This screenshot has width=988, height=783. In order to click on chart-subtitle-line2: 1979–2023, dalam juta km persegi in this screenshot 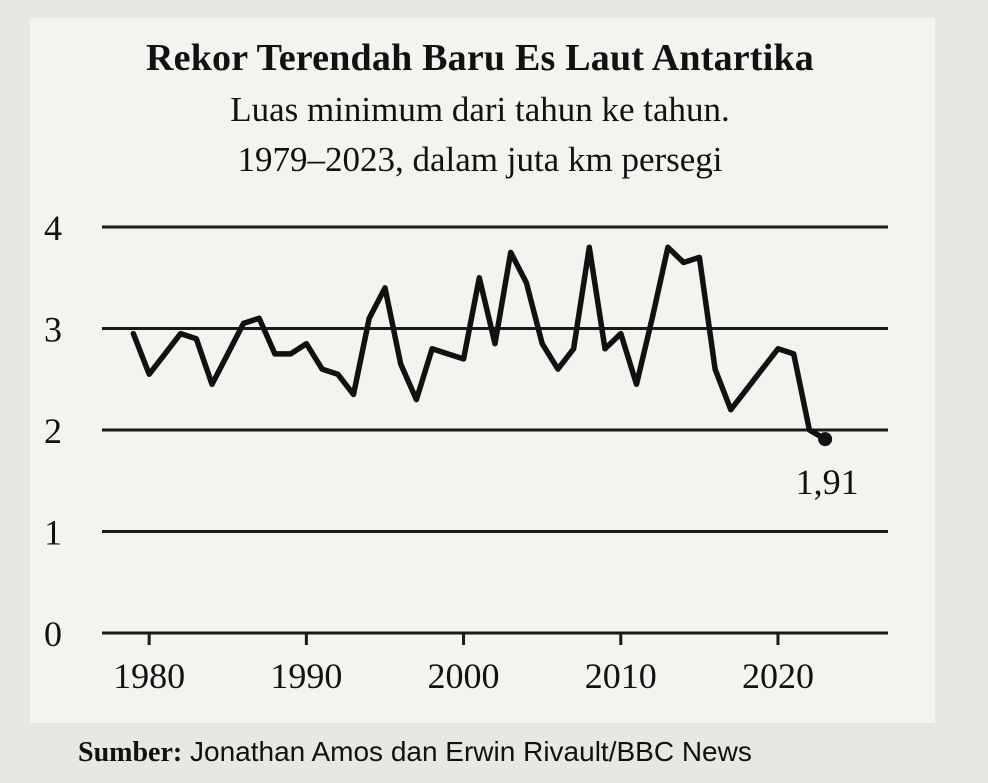, I will do `click(480, 159)`.